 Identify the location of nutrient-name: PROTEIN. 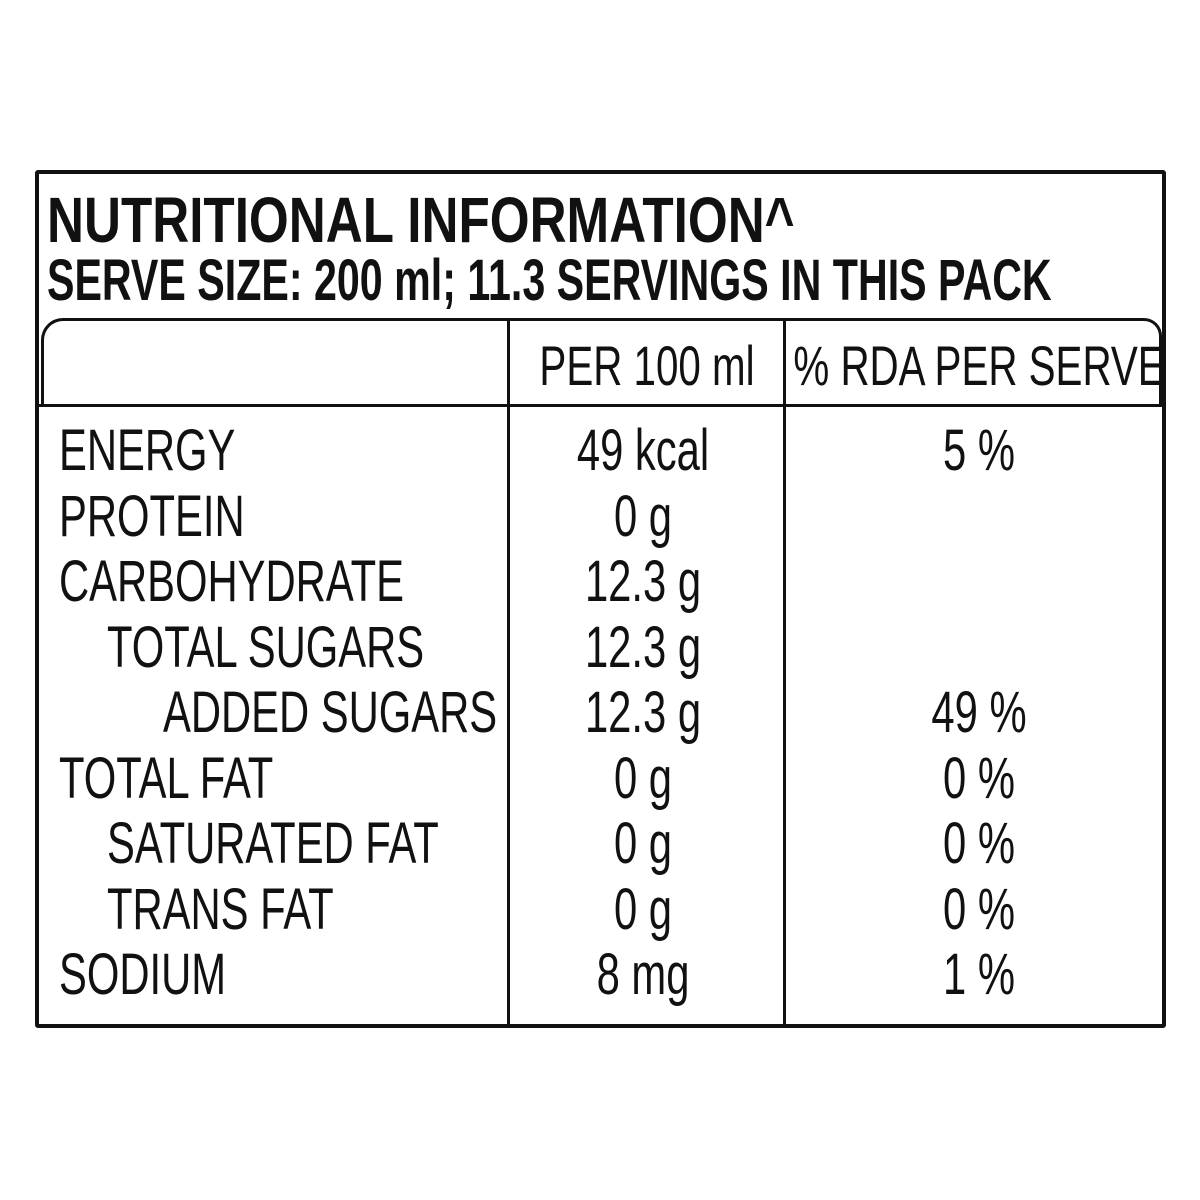
(188, 516).